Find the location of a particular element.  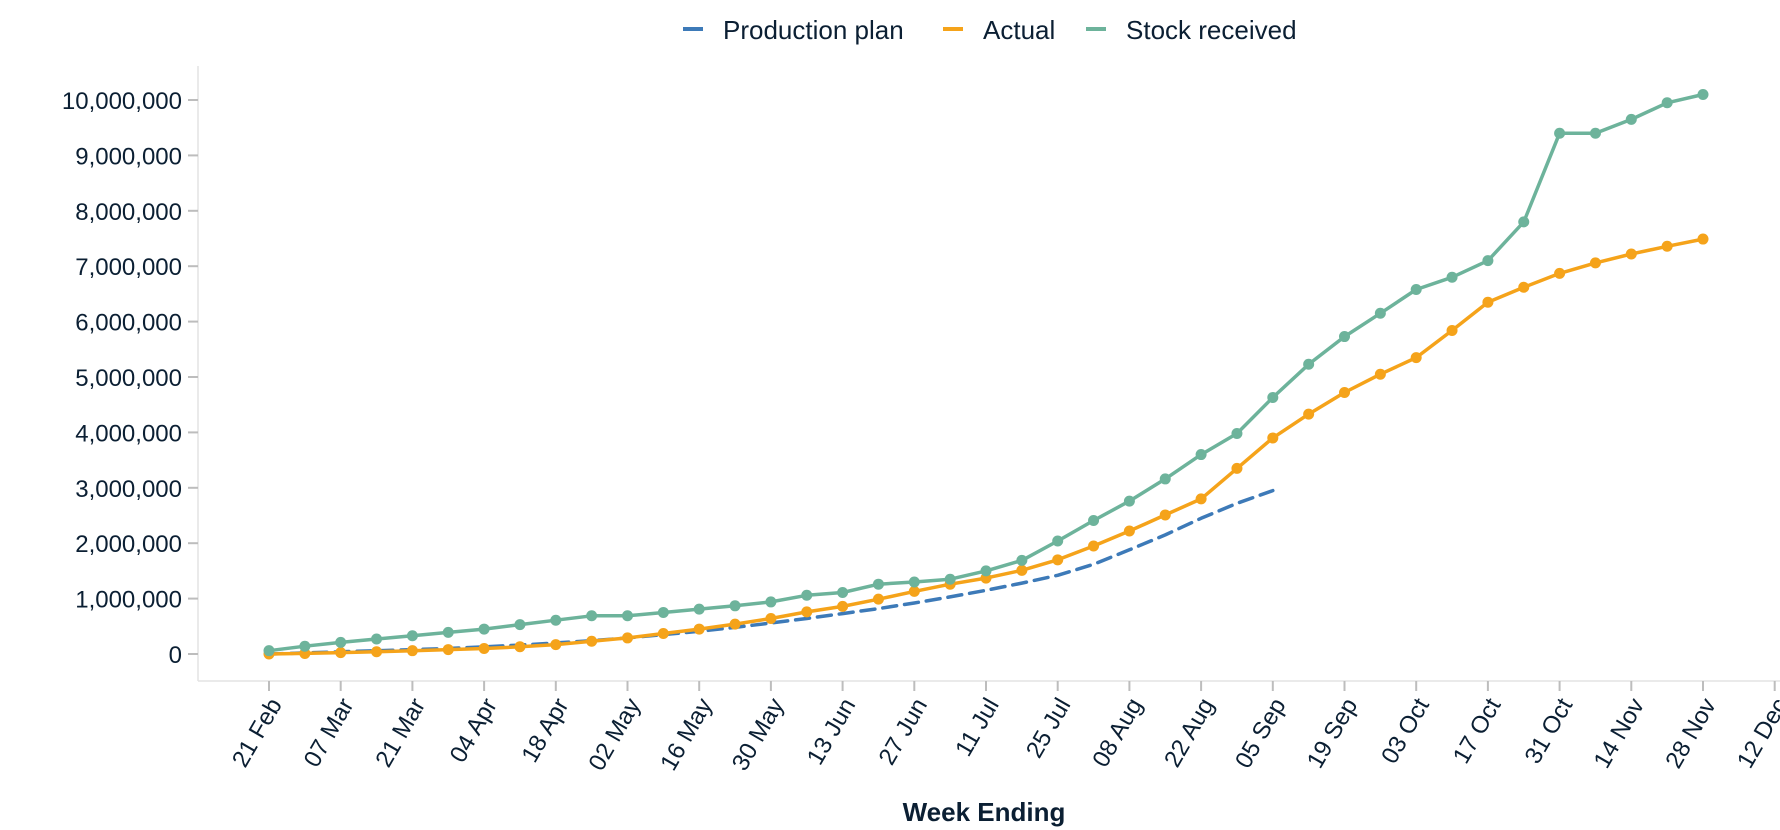

legend-label: Actual is located at coordinates (1019, 30).